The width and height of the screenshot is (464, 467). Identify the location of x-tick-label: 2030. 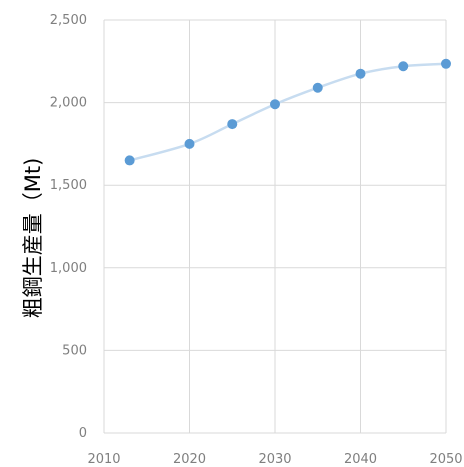
(274, 459).